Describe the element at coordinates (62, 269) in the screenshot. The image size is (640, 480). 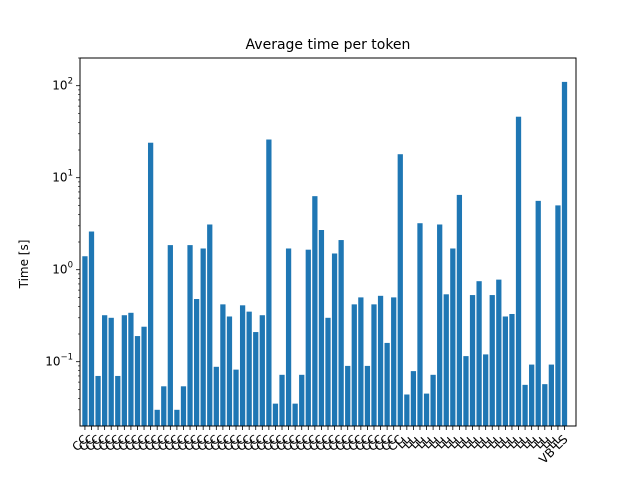
I see `y-tick-label: 10⁰` at that location.